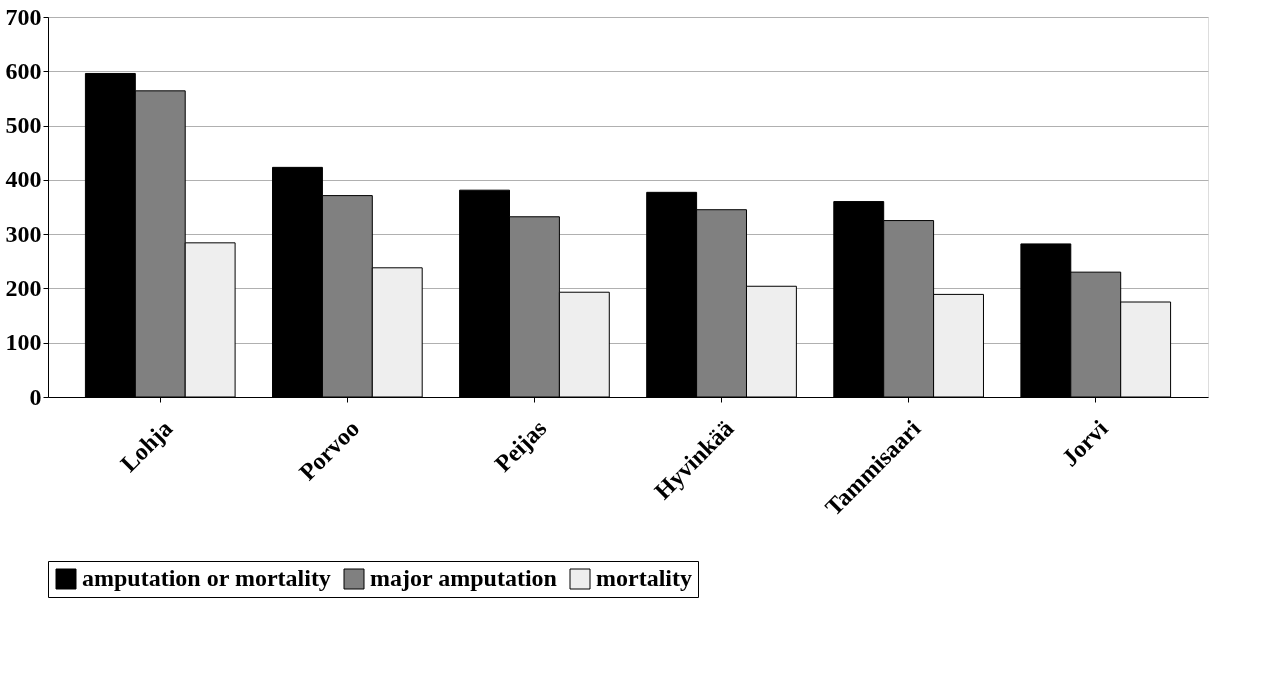 This screenshot has height=686, width=1278. I want to click on legend-label: major amputation, so click(463, 578).